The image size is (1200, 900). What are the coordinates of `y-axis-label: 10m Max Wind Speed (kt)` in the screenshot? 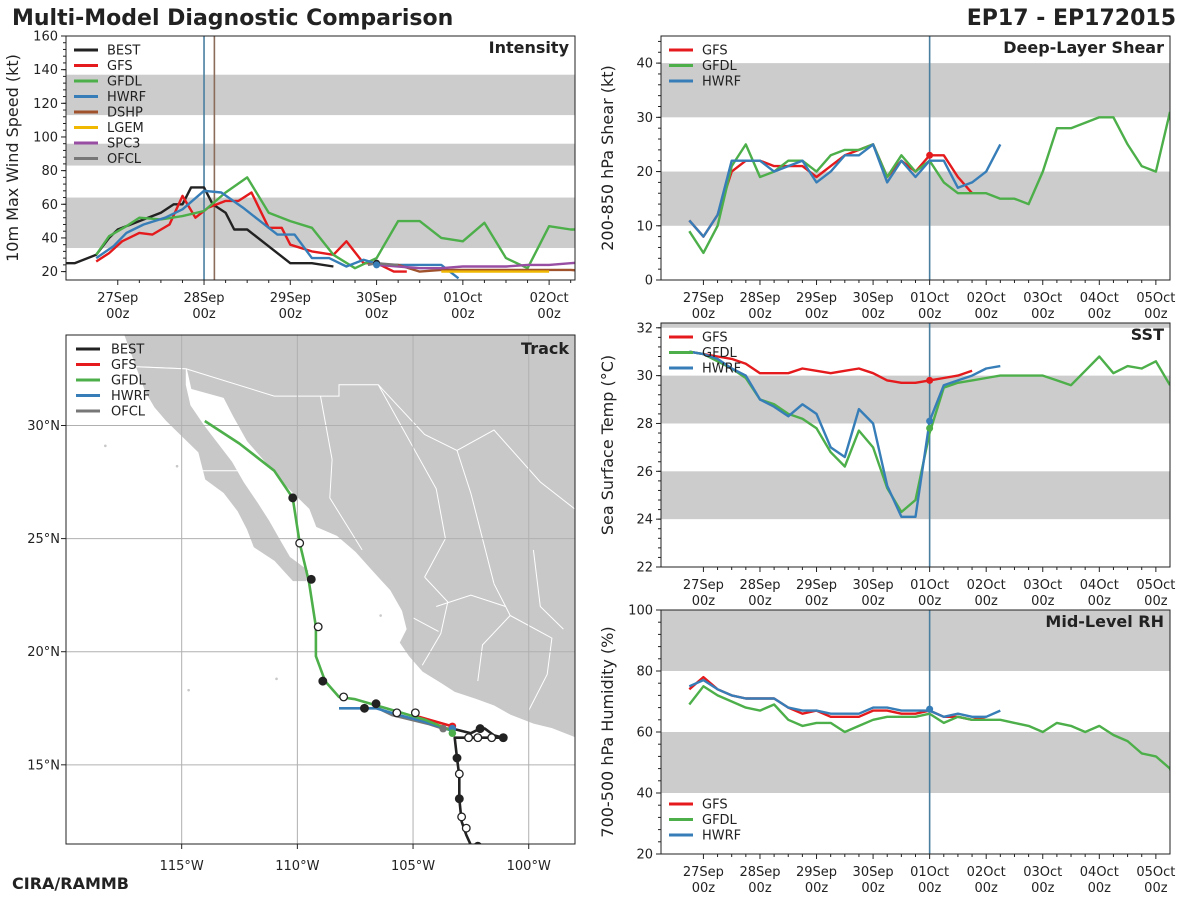 It's located at (12, 158).